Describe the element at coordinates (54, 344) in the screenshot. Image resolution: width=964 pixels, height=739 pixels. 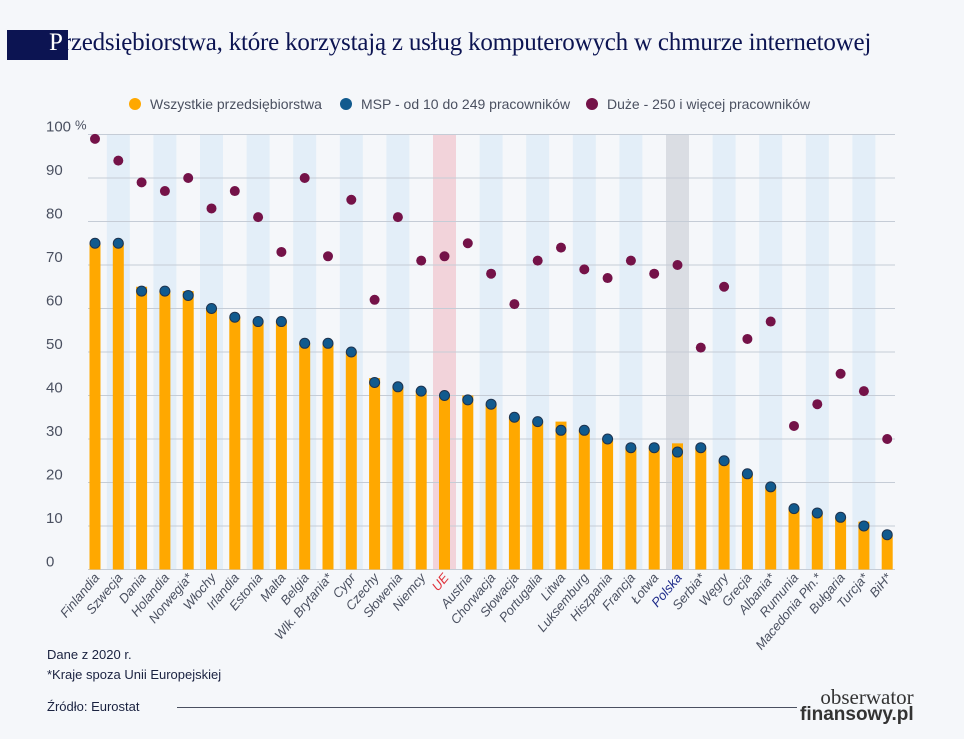
I see `y-tick-label: 50` at that location.